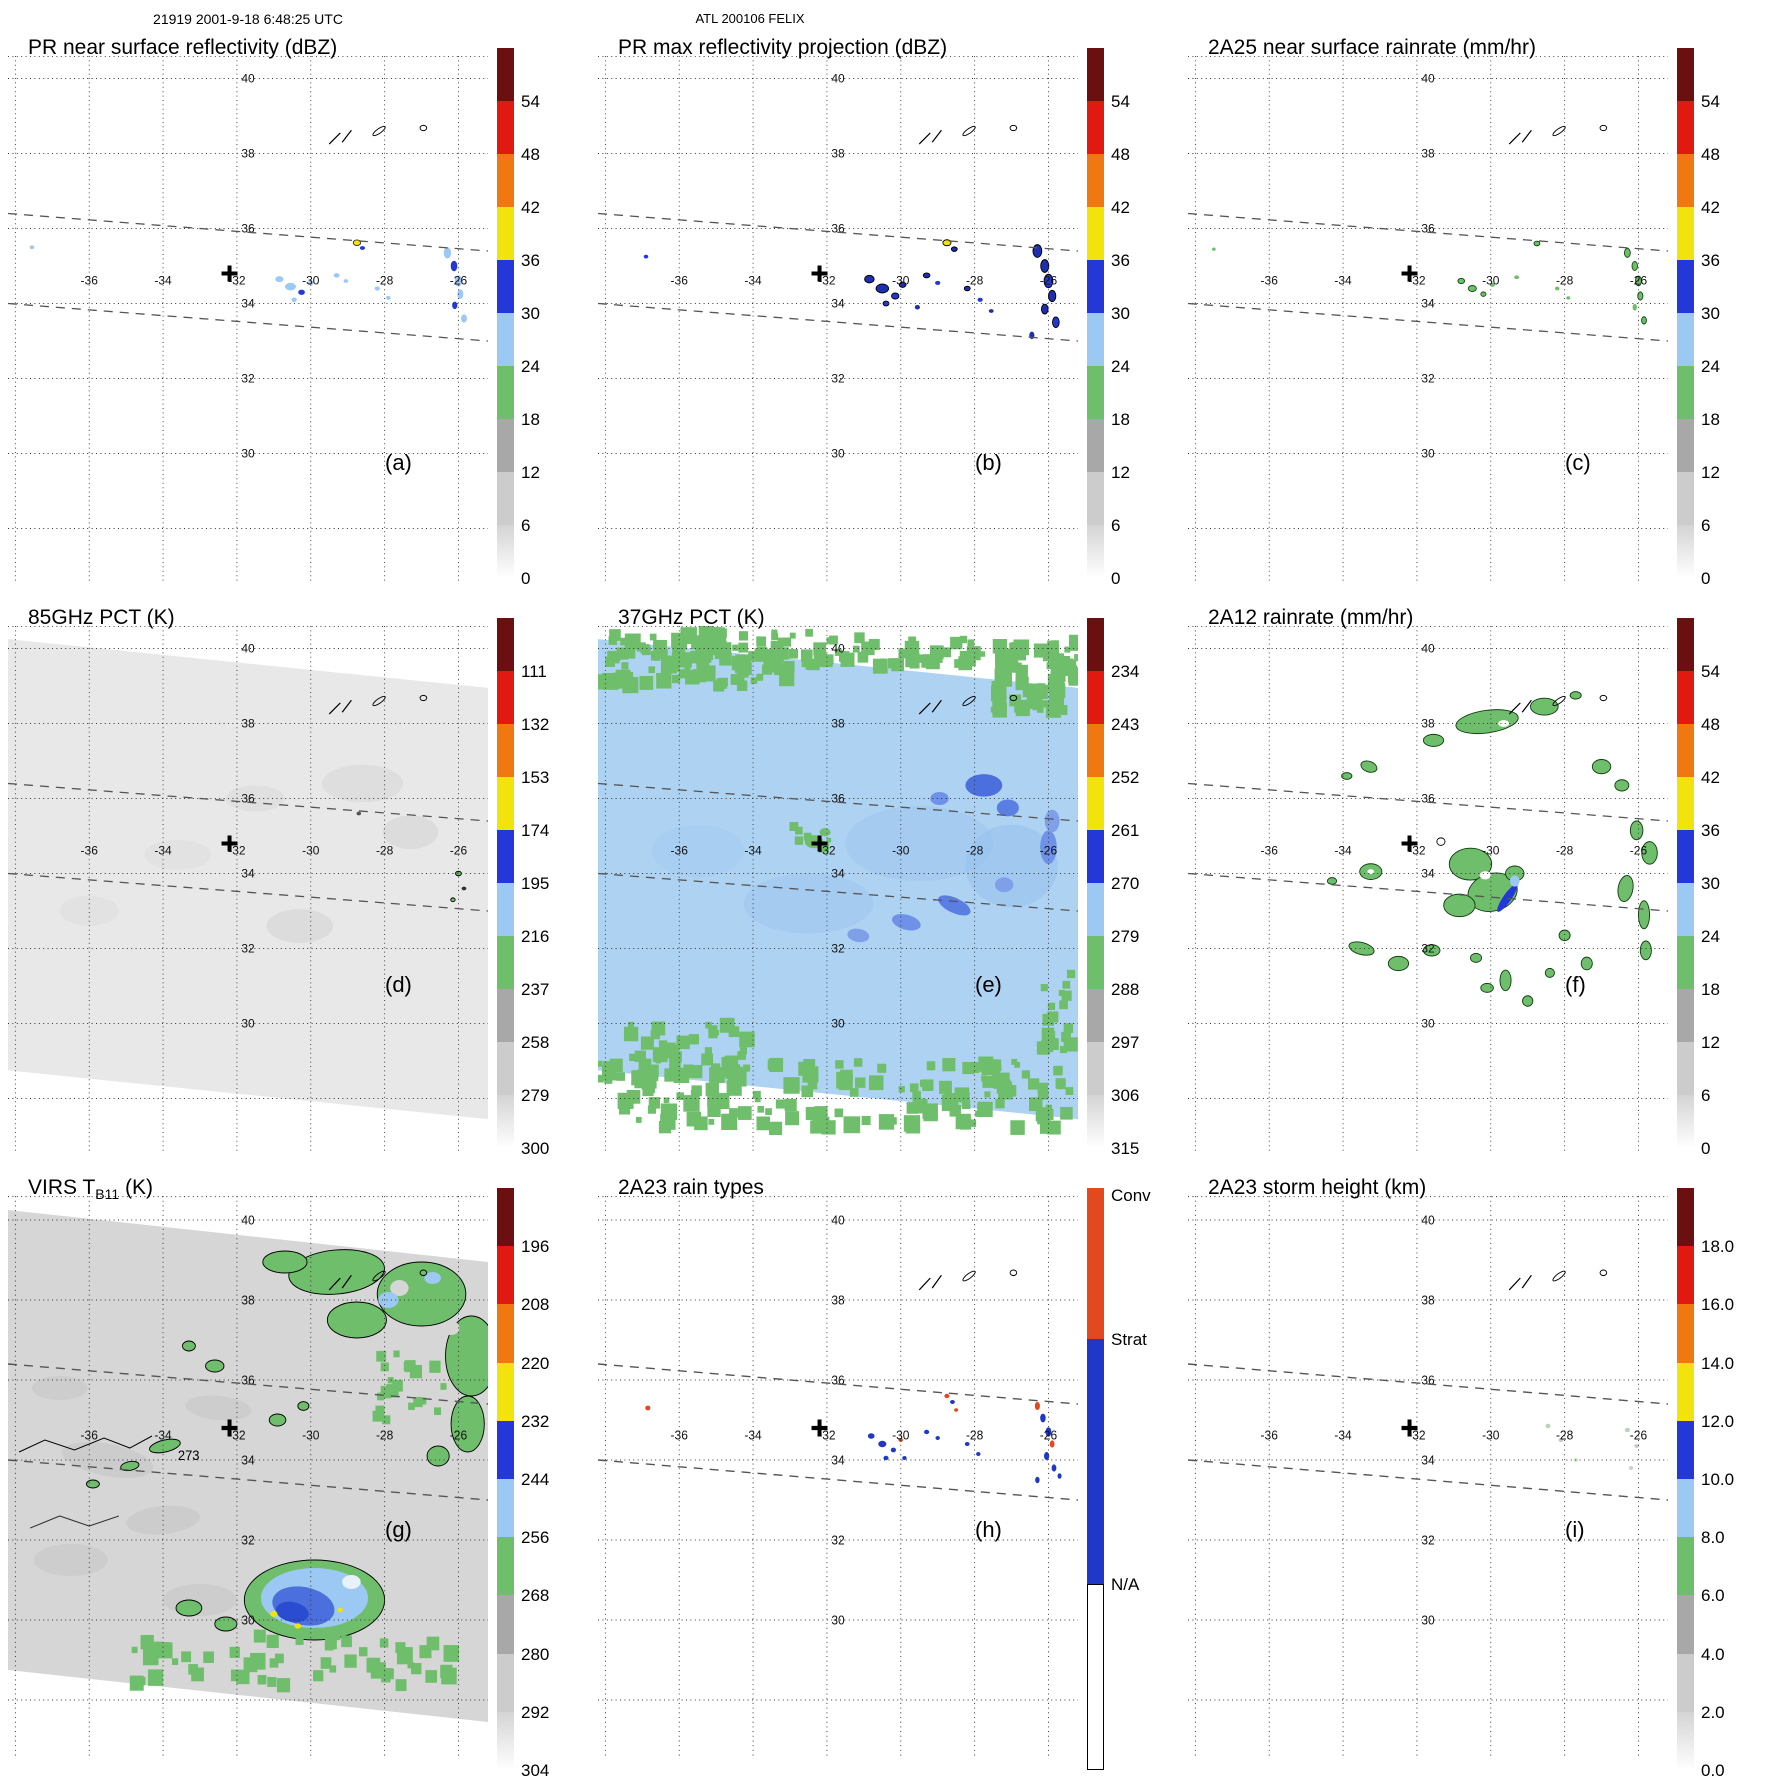 This screenshot has height=1781, width=1771. What do you see at coordinates (90, 1189) in the screenshot?
I see `panel-title: VIRS TB11 (K)` at bounding box center [90, 1189].